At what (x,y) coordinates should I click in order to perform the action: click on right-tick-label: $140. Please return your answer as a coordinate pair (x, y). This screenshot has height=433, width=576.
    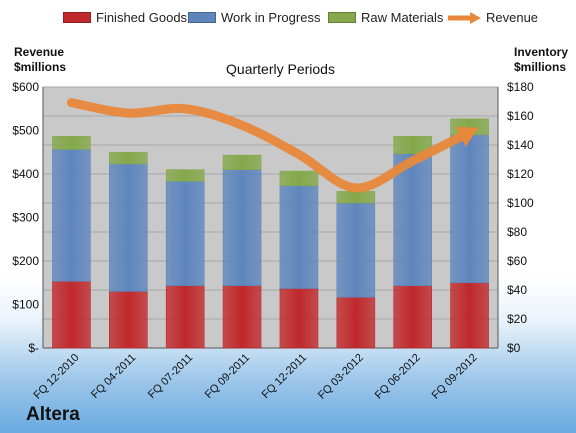
    Looking at the image, I should click on (520, 145).